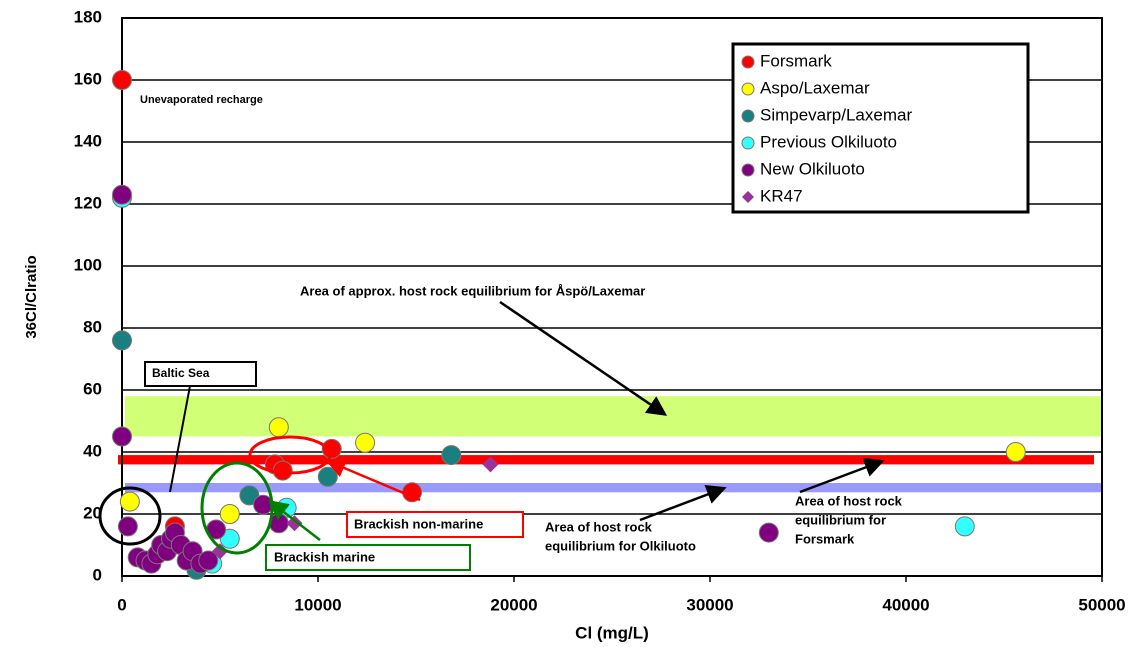  I want to click on y-tick-label: 40, so click(92, 450).